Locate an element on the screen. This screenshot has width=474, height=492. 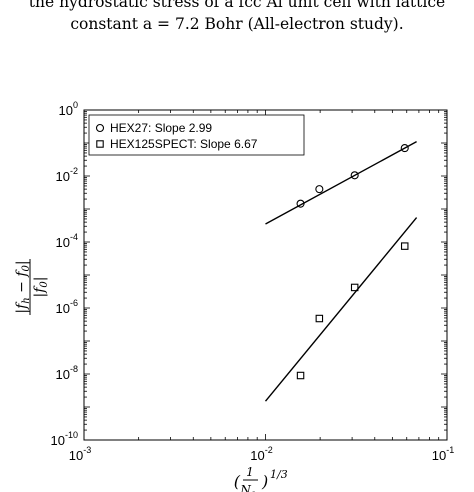
y-tick-label: 10⁻¹⁰ is located at coordinates (64, 439).